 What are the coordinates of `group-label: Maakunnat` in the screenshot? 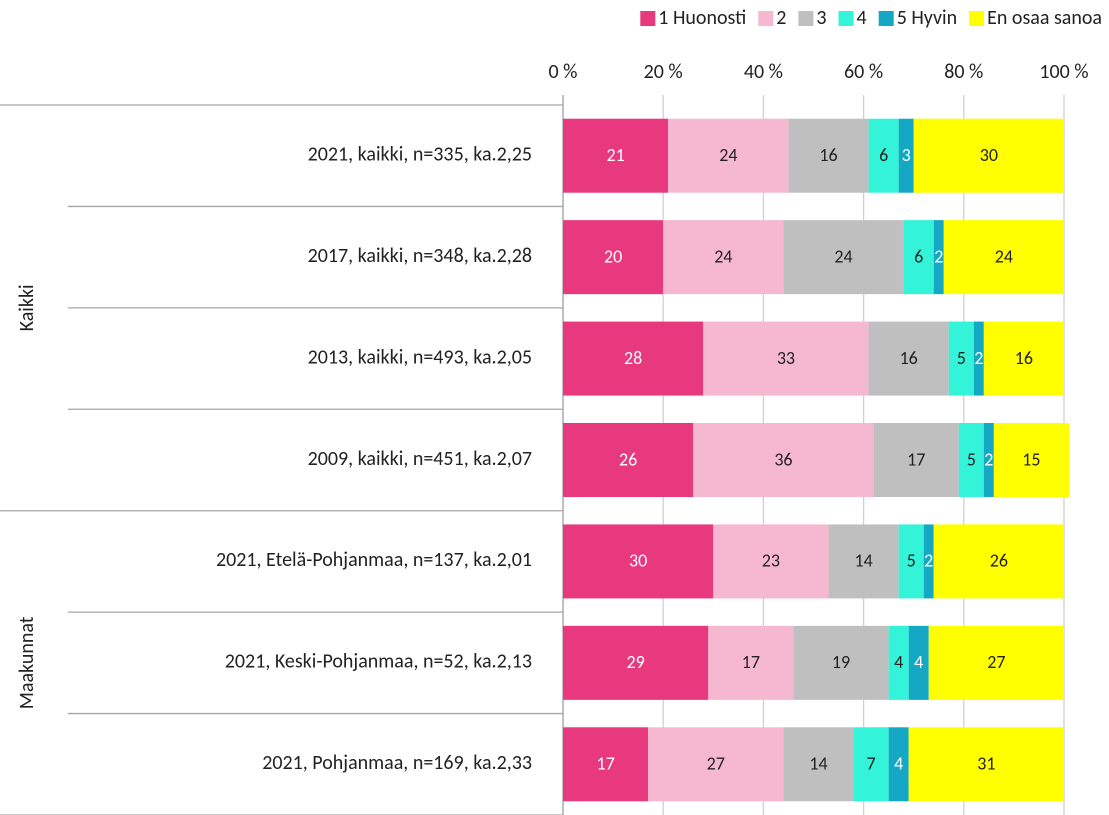 It's located at (27, 662).